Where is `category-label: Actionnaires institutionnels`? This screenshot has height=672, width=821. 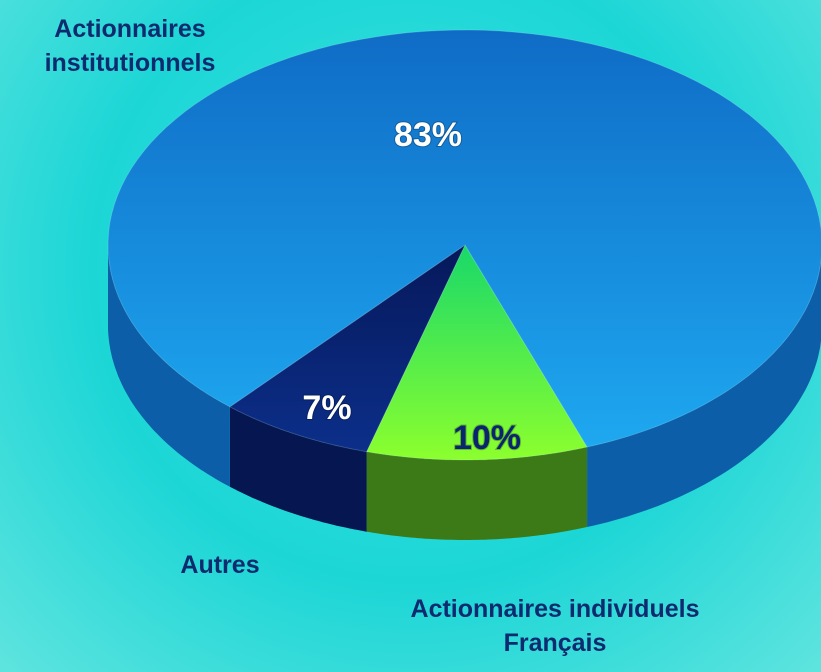
category-label: Actionnaires institutionnels is located at coordinates (130, 46).